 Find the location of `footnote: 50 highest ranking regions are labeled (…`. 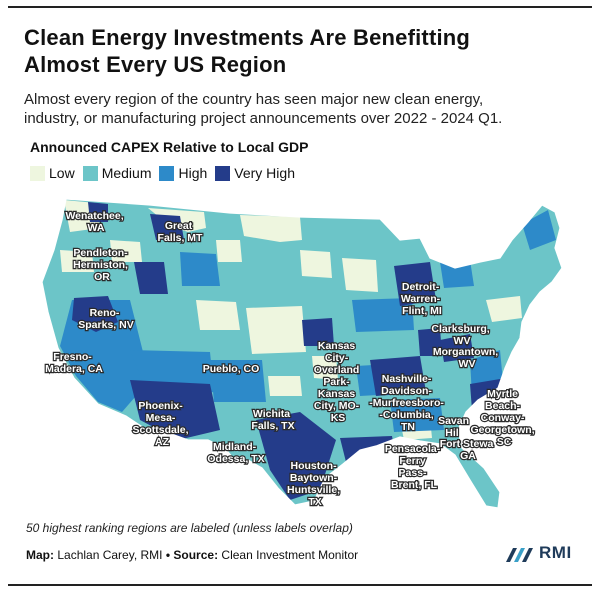

footnote: 50 highest ranking regions are labeled (… is located at coordinates (189, 528).